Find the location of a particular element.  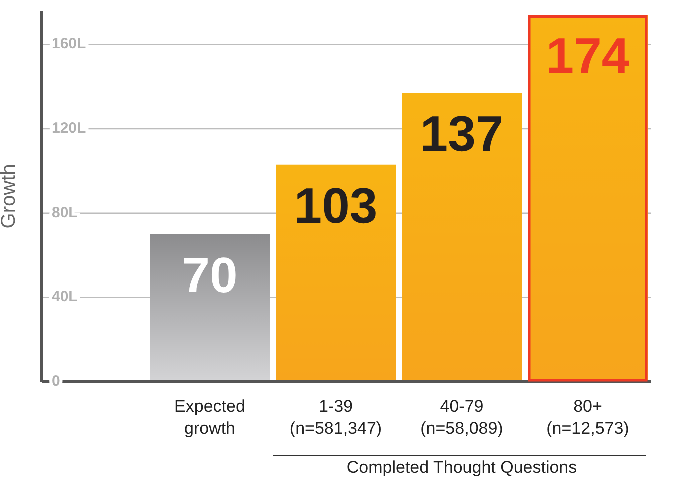

x-tick-label: Expected growth is located at coordinates (210, 417).